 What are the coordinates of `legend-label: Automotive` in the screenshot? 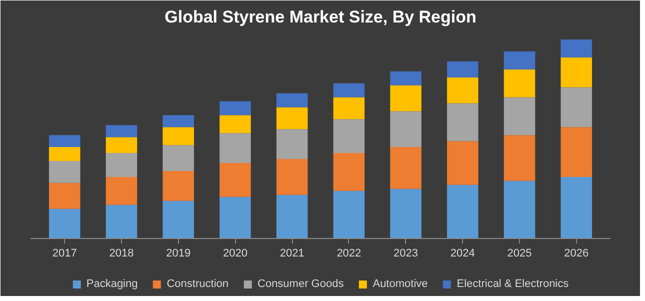 It's located at (400, 284).